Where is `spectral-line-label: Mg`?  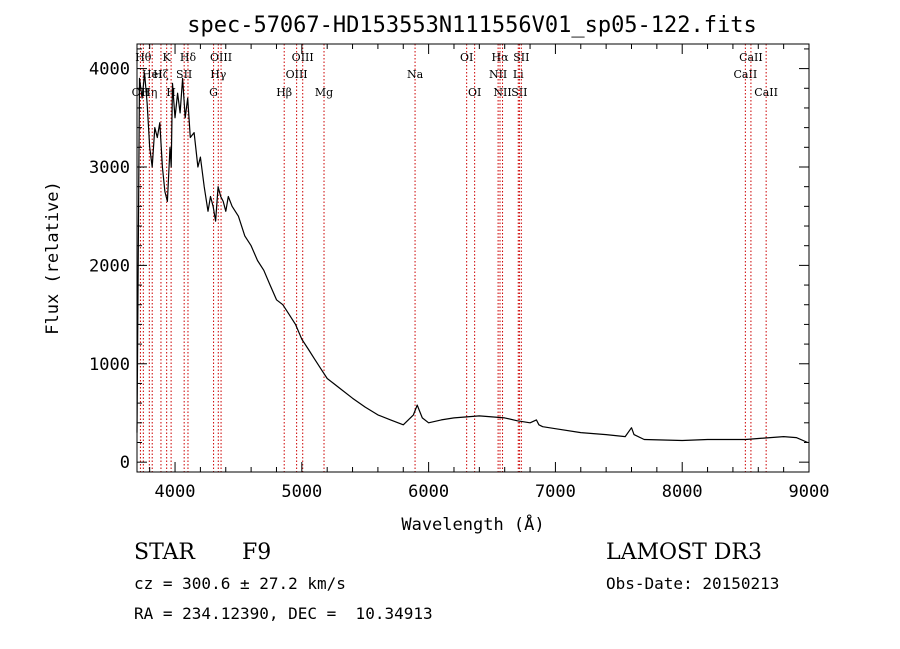 spectral-line-label: Mg is located at coordinates (324, 92).